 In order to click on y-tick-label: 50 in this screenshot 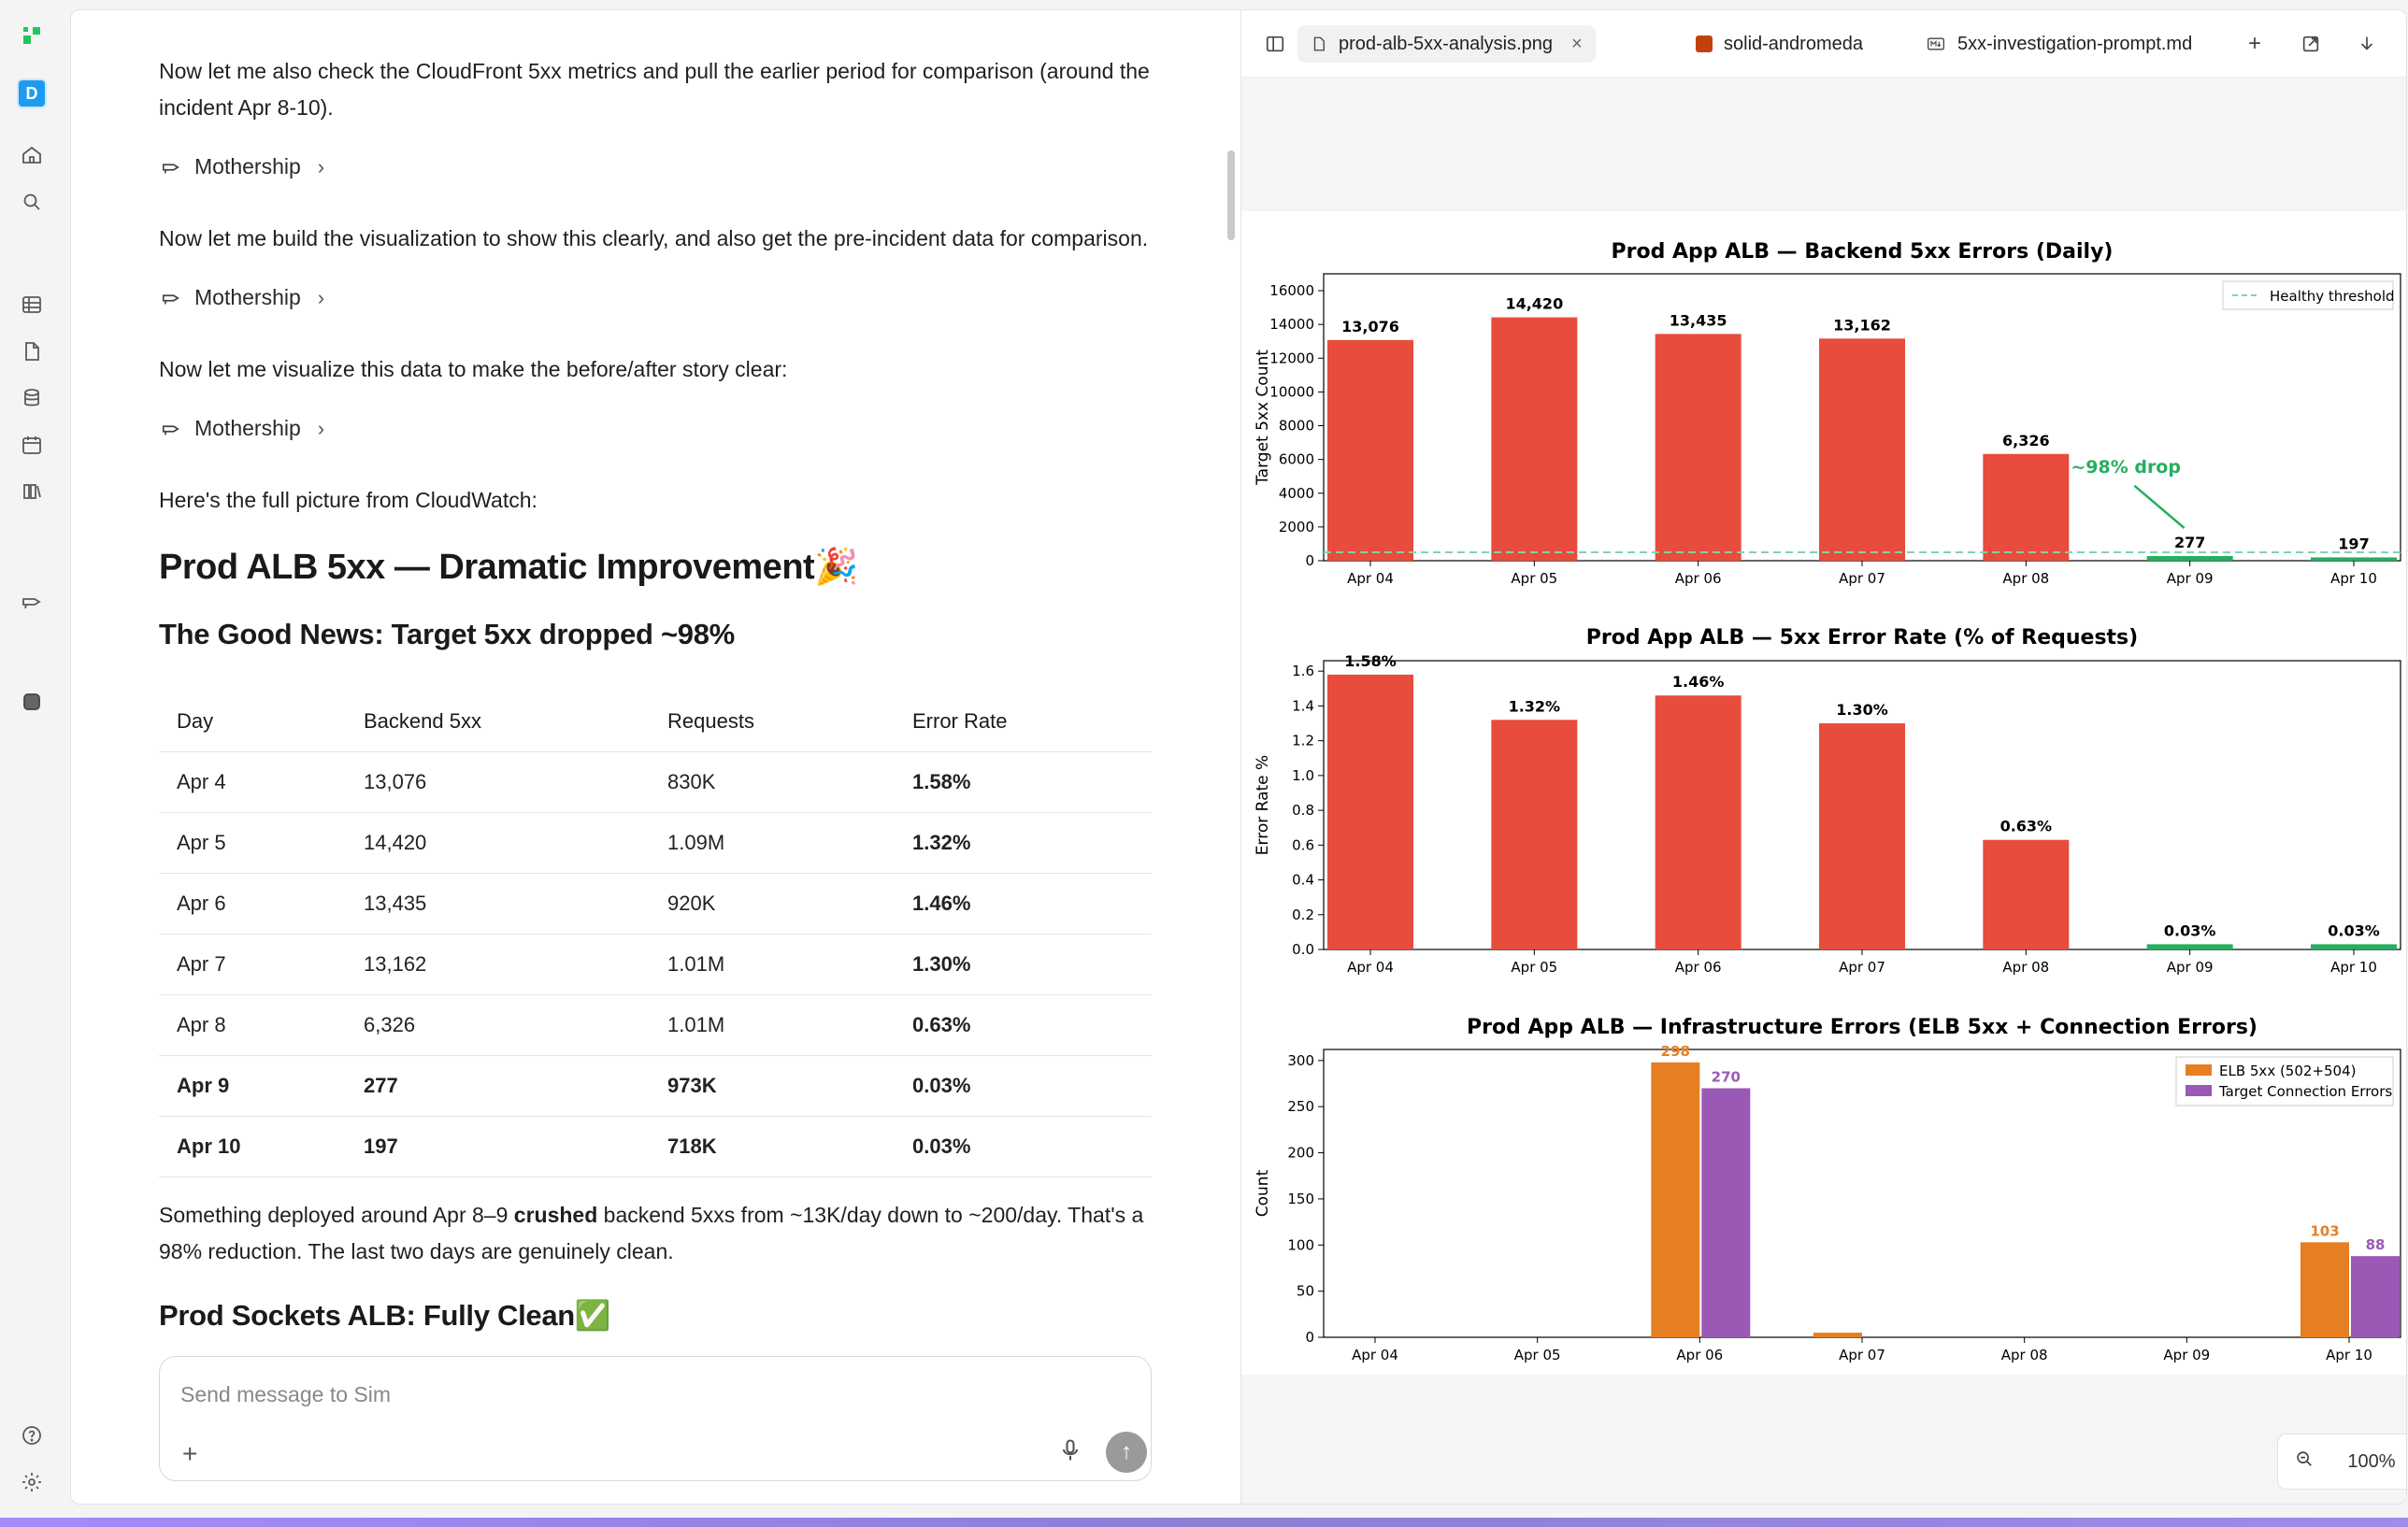, I will do `click(1305, 1291)`.